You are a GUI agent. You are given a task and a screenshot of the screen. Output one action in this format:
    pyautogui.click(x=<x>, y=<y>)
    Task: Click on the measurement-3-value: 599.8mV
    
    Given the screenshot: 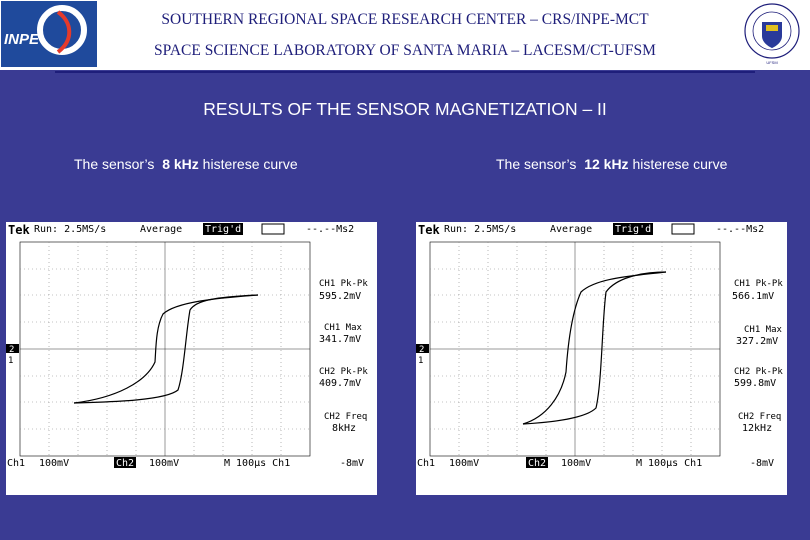 What is the action you would take?
    pyautogui.click(x=755, y=383)
    